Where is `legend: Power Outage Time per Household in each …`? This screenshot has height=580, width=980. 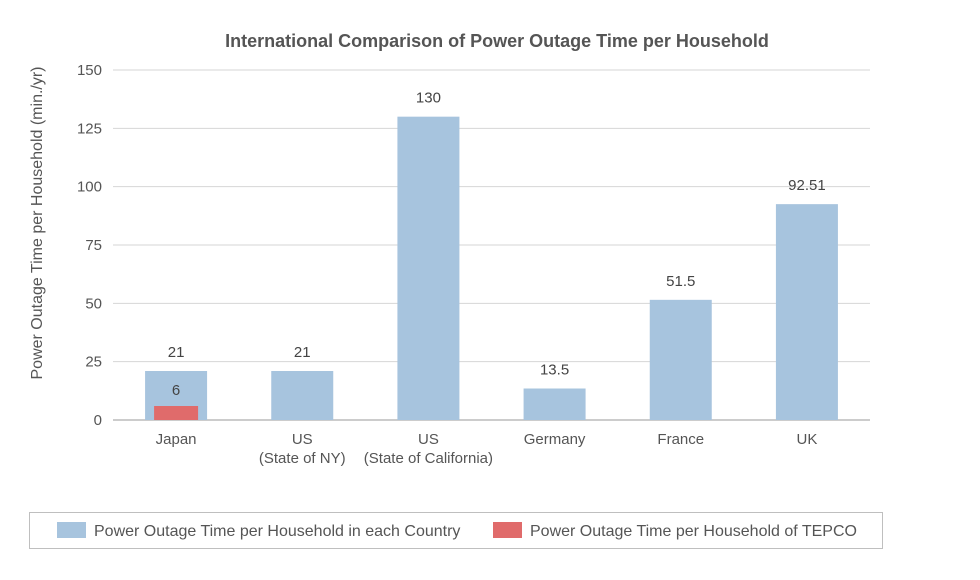
legend: Power Outage Time per Household in each … is located at coordinates (456, 530).